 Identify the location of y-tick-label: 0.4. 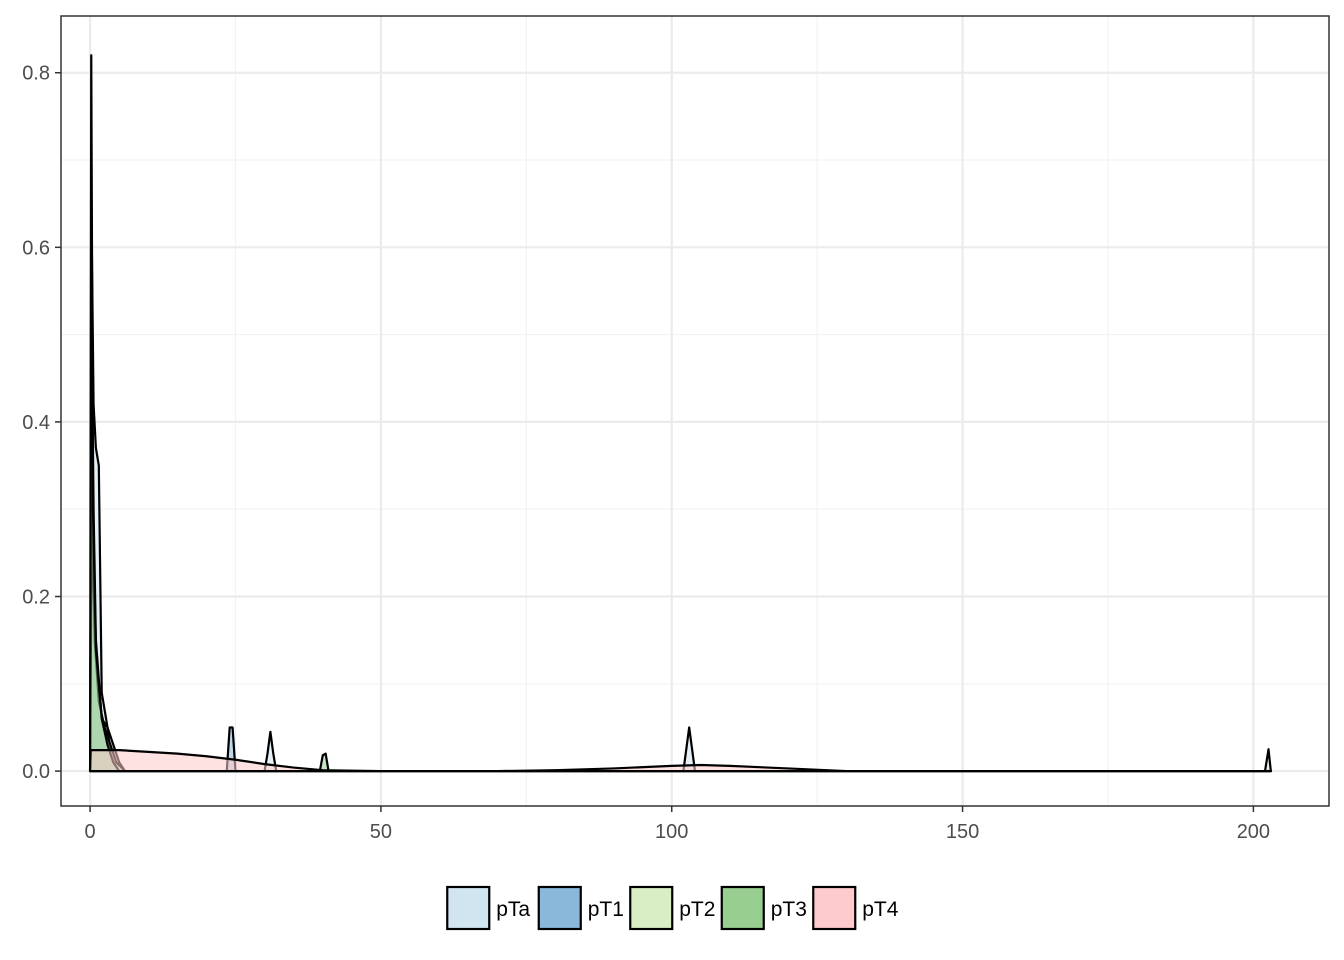
(36, 423).